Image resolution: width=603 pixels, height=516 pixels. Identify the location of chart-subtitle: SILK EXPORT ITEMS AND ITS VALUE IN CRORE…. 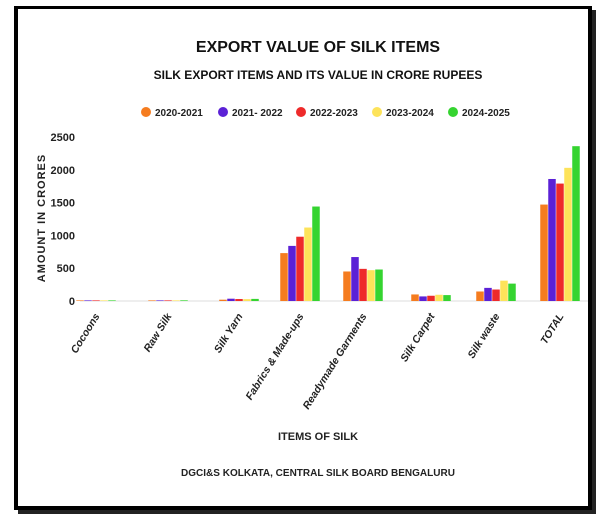
(318, 75).